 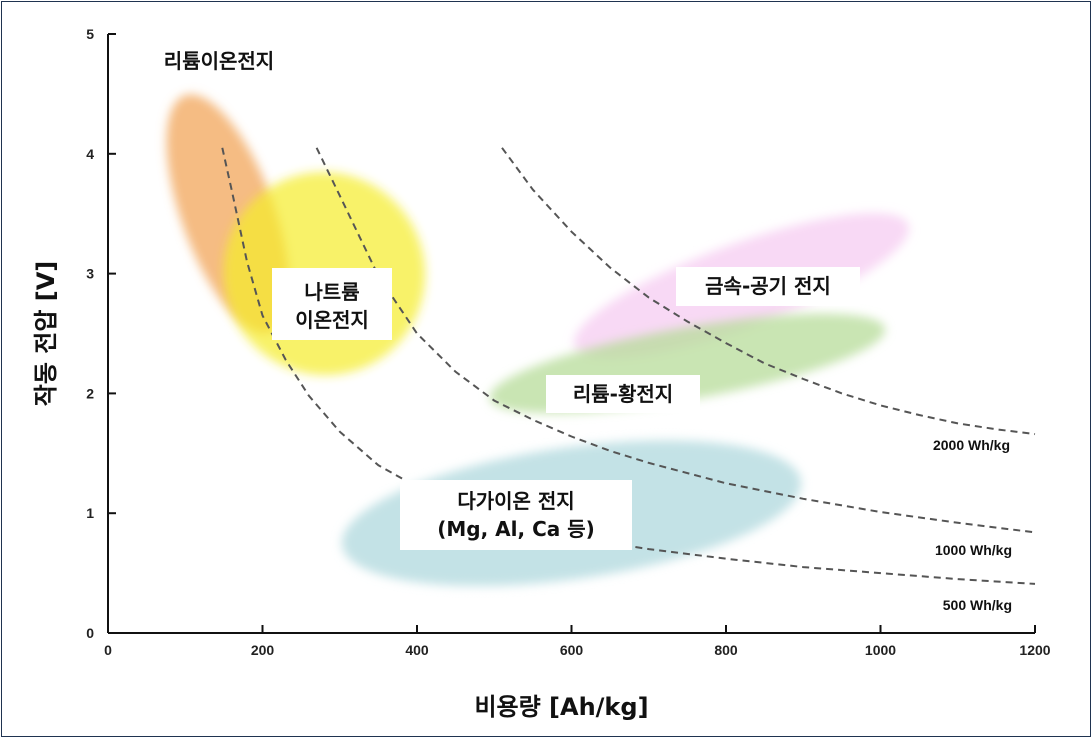 I want to click on region-multivalent-label-box, so click(x=516, y=515).